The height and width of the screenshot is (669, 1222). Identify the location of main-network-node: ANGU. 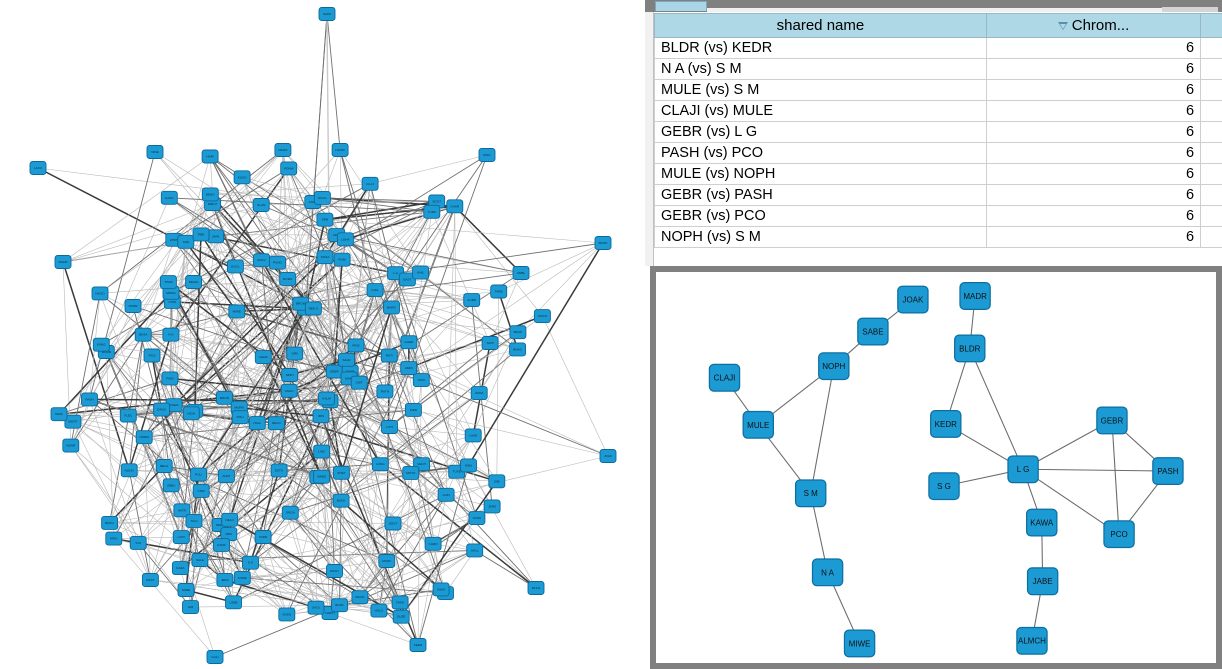
(289, 390).